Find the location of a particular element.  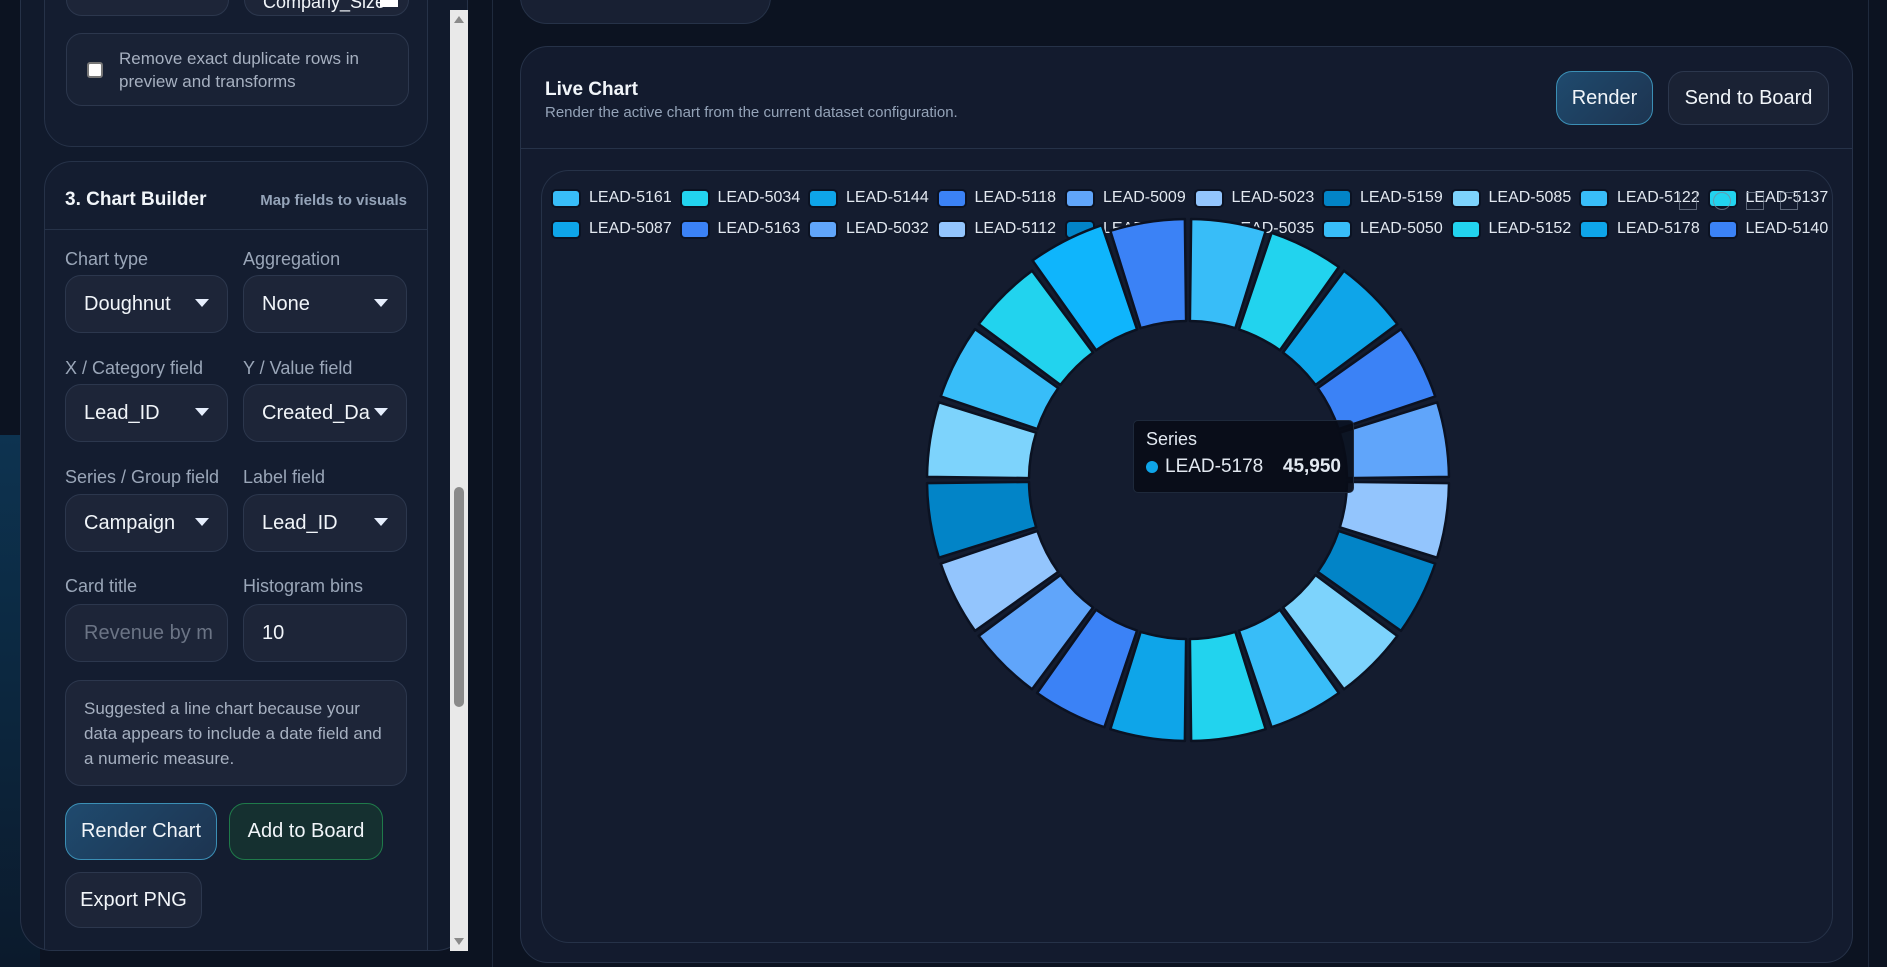

legend-item: LEAD-5087 is located at coordinates (612, 229).